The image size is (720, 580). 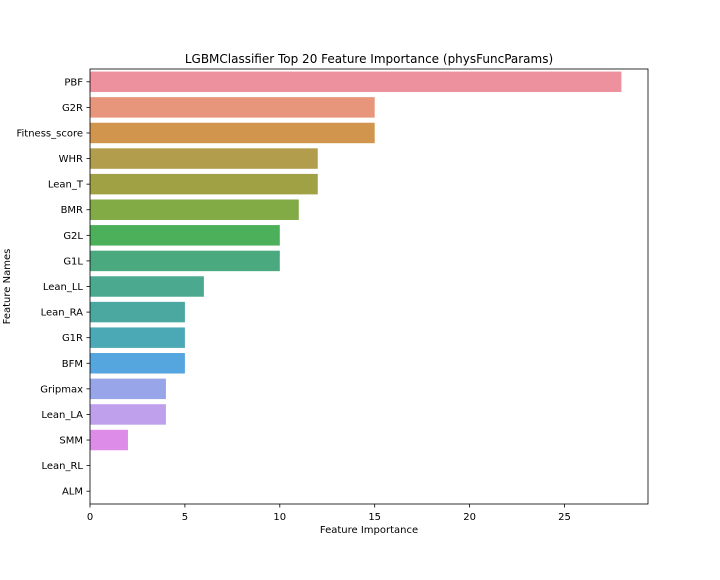 What do you see at coordinates (72, 338) in the screenshot?
I see `y-tick-label: G1R` at bounding box center [72, 338].